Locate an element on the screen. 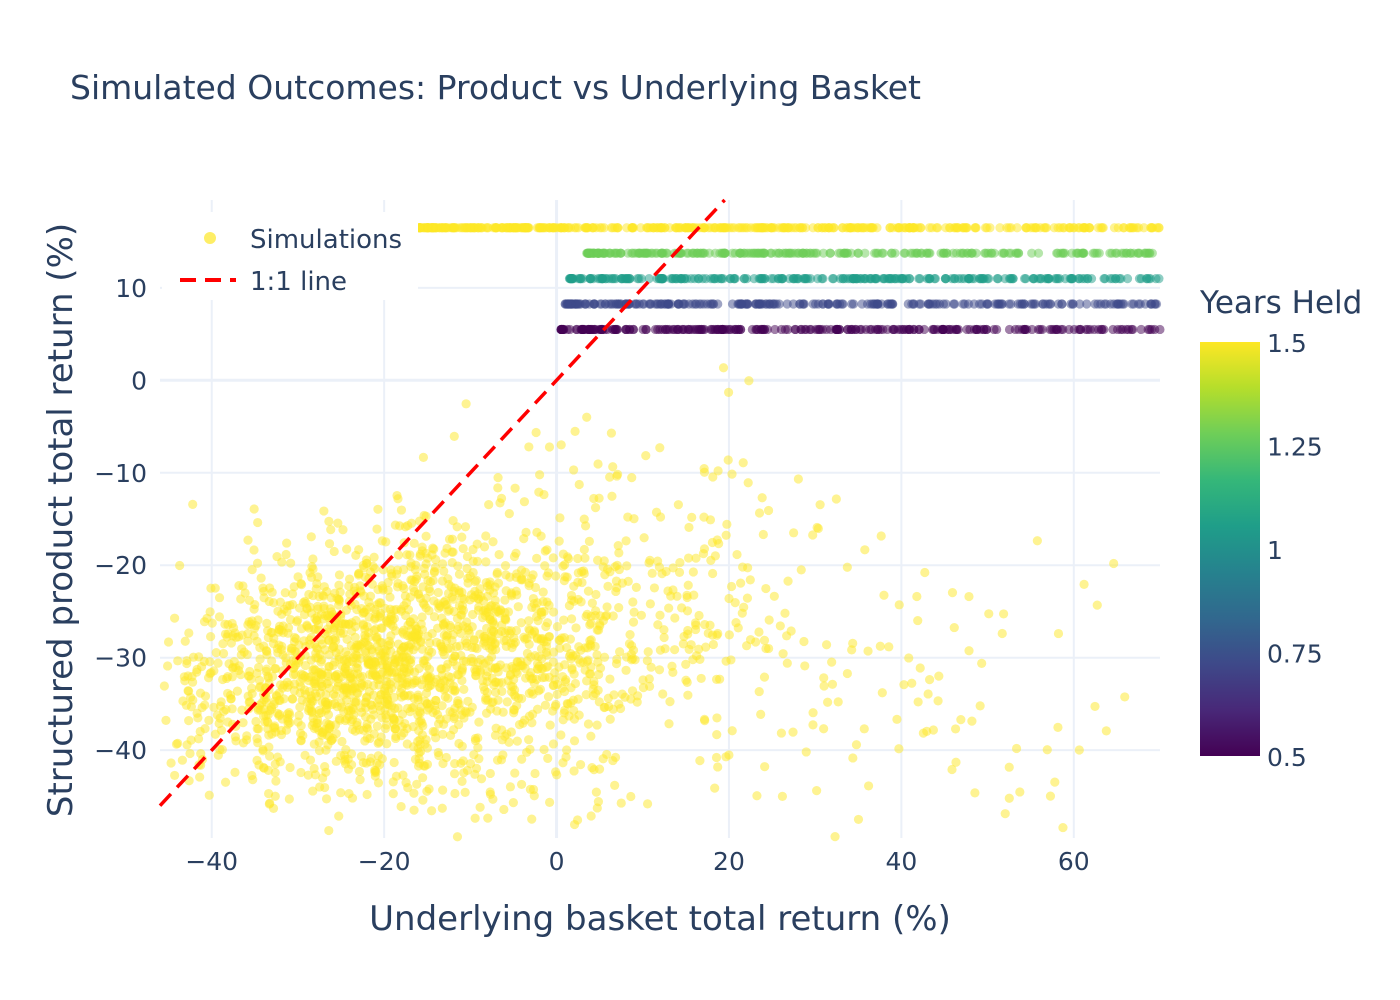  legend: Simulations 1:1 line is located at coordinates (290, 256).